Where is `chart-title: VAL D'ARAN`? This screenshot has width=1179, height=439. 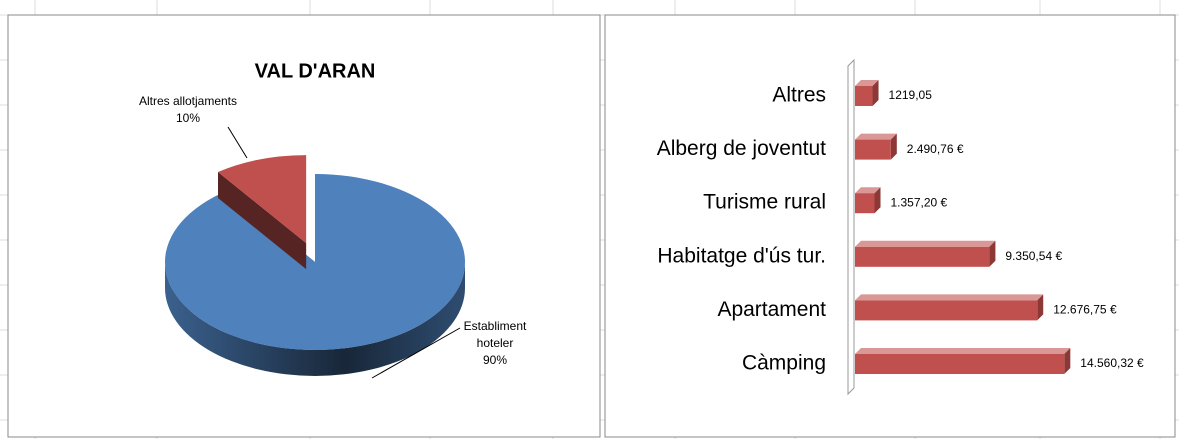
chart-title: VAL D'ARAN is located at coordinates (315, 71).